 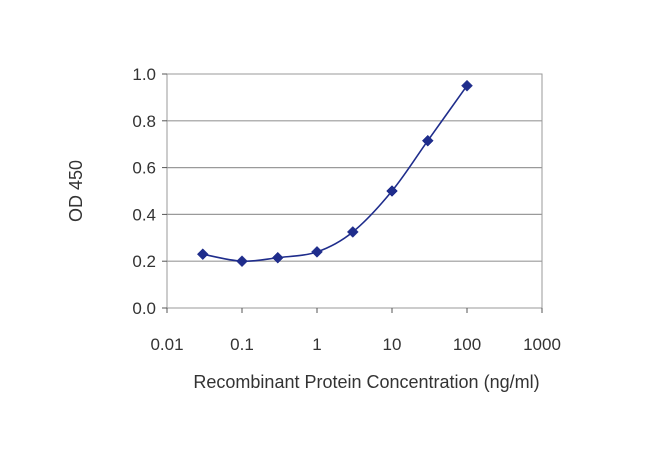 I want to click on x-tick-label: 100, so click(x=467, y=344).